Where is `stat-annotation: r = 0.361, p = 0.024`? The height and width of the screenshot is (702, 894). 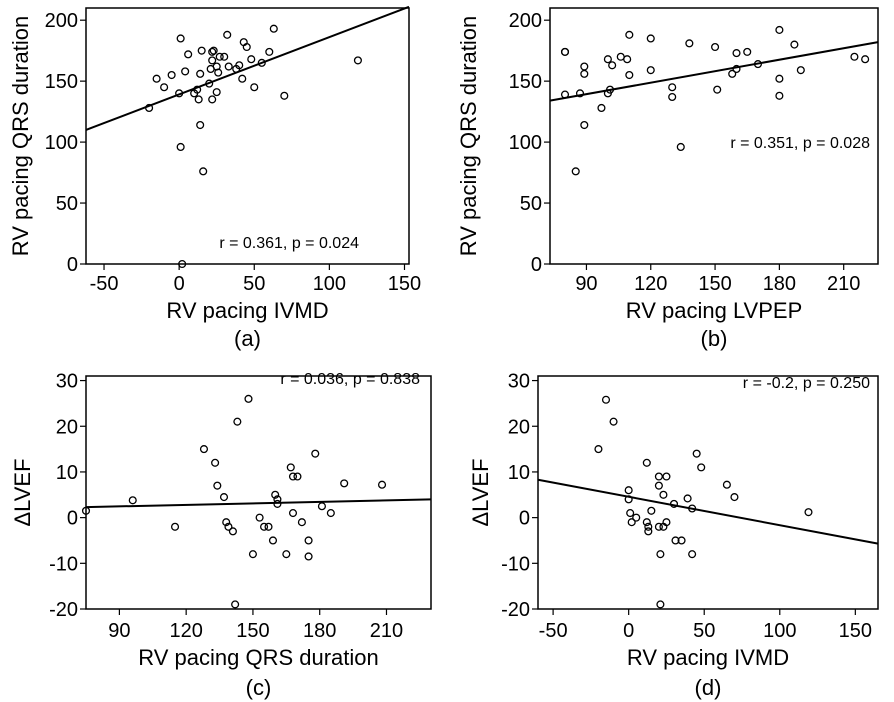
stat-annotation: r = 0.361, p = 0.024 is located at coordinates (289, 243).